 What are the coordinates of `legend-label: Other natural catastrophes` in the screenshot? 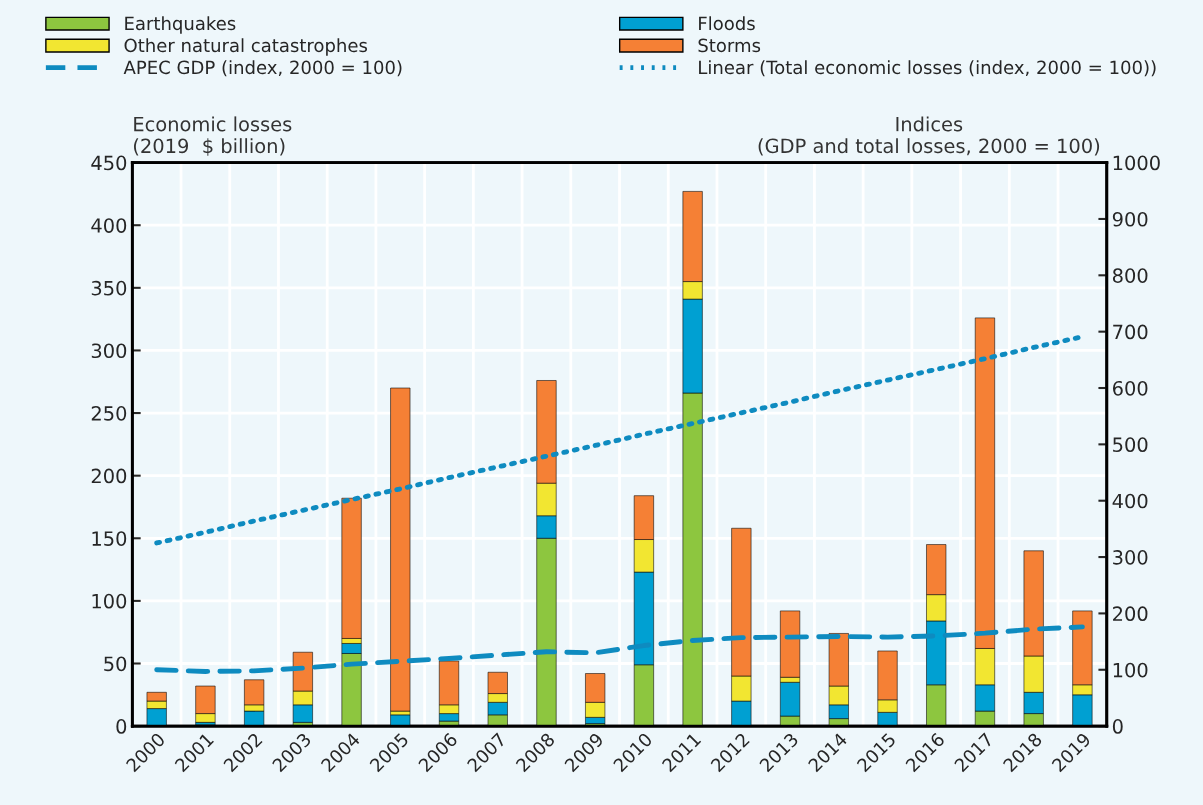 It's located at (246, 47).